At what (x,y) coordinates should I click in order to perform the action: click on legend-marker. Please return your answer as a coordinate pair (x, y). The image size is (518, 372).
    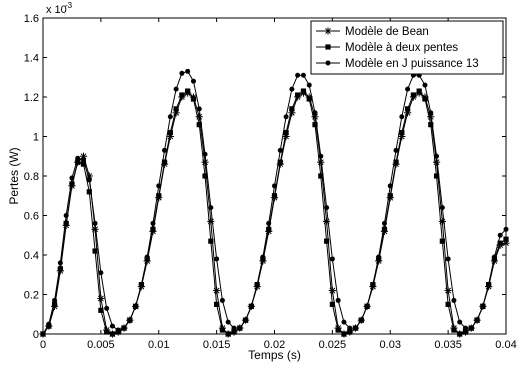
    Looking at the image, I should click on (328, 47).